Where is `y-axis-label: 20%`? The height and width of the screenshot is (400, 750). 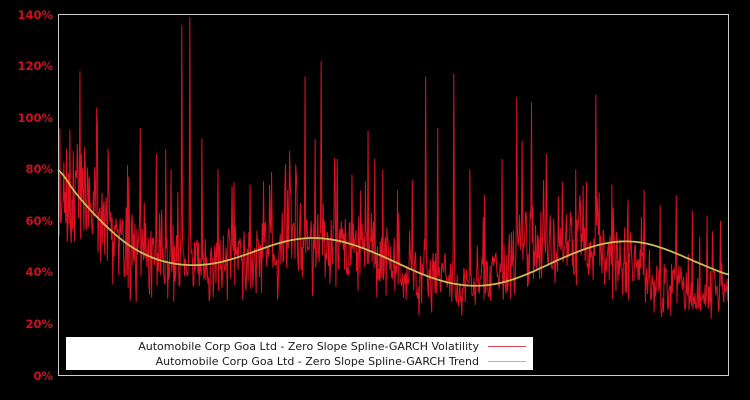
y-axis-label: 20% is located at coordinates (39, 323).